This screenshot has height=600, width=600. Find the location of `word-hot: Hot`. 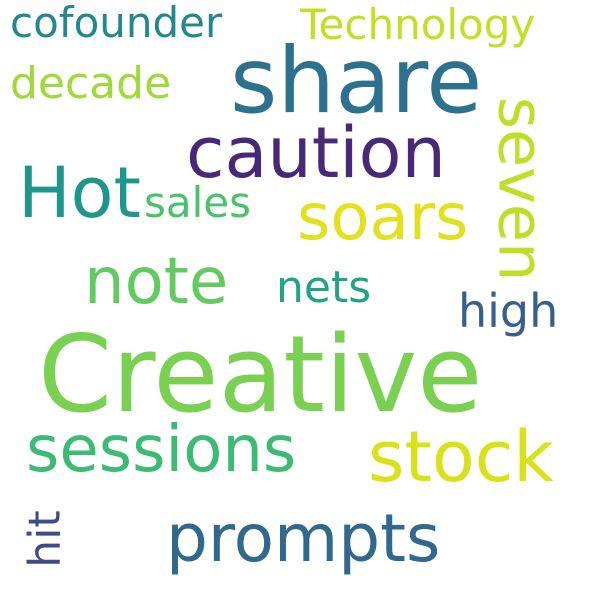

word-hot: Hot is located at coordinates (79, 193).